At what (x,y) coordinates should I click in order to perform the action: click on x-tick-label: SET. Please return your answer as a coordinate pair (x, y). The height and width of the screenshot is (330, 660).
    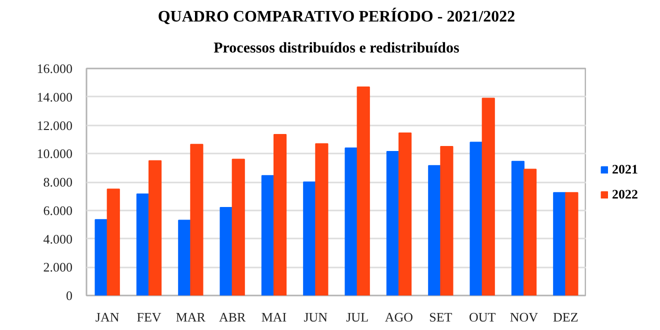
    Looking at the image, I should click on (440, 317).